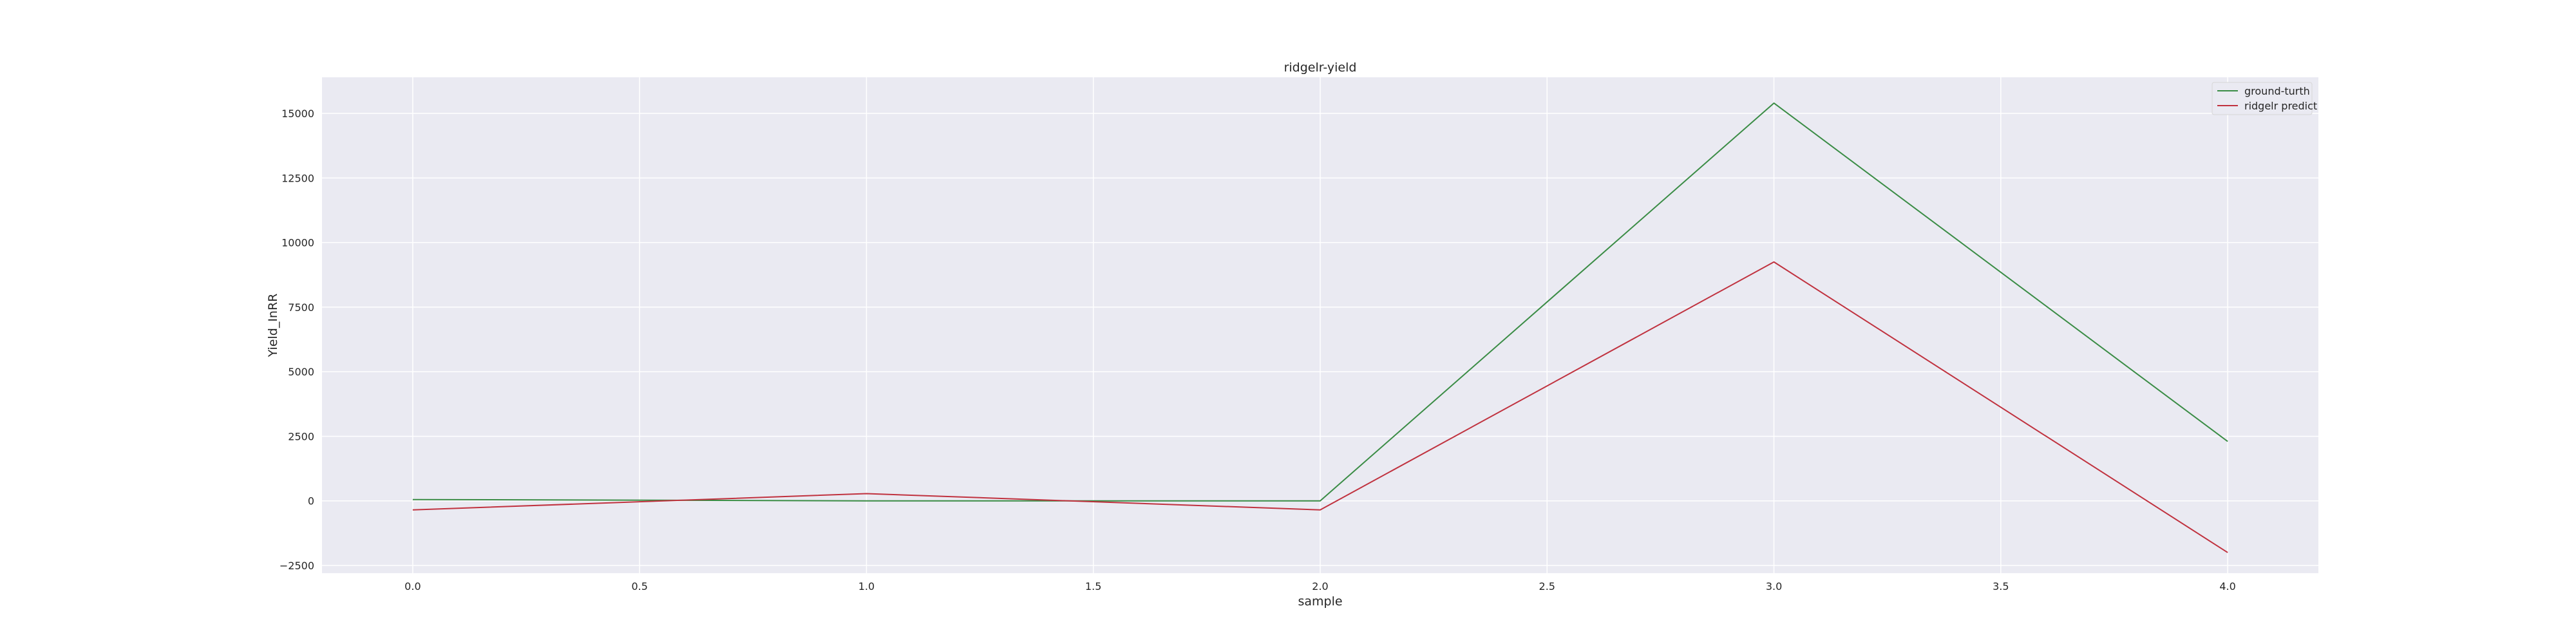 The height and width of the screenshot is (644, 2576). Describe the element at coordinates (1320, 68) in the screenshot. I see `chart-title: ridgelr-yield` at that location.